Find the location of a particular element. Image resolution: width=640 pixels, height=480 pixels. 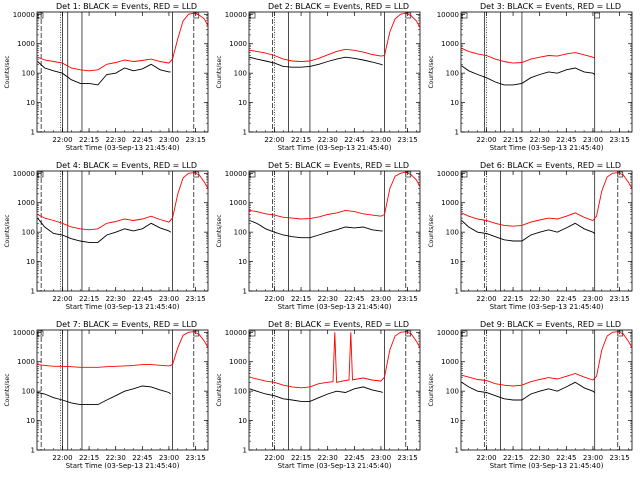

chart-title: Det 9: BLACK = Events, RED = LLD is located at coordinates (550, 324).